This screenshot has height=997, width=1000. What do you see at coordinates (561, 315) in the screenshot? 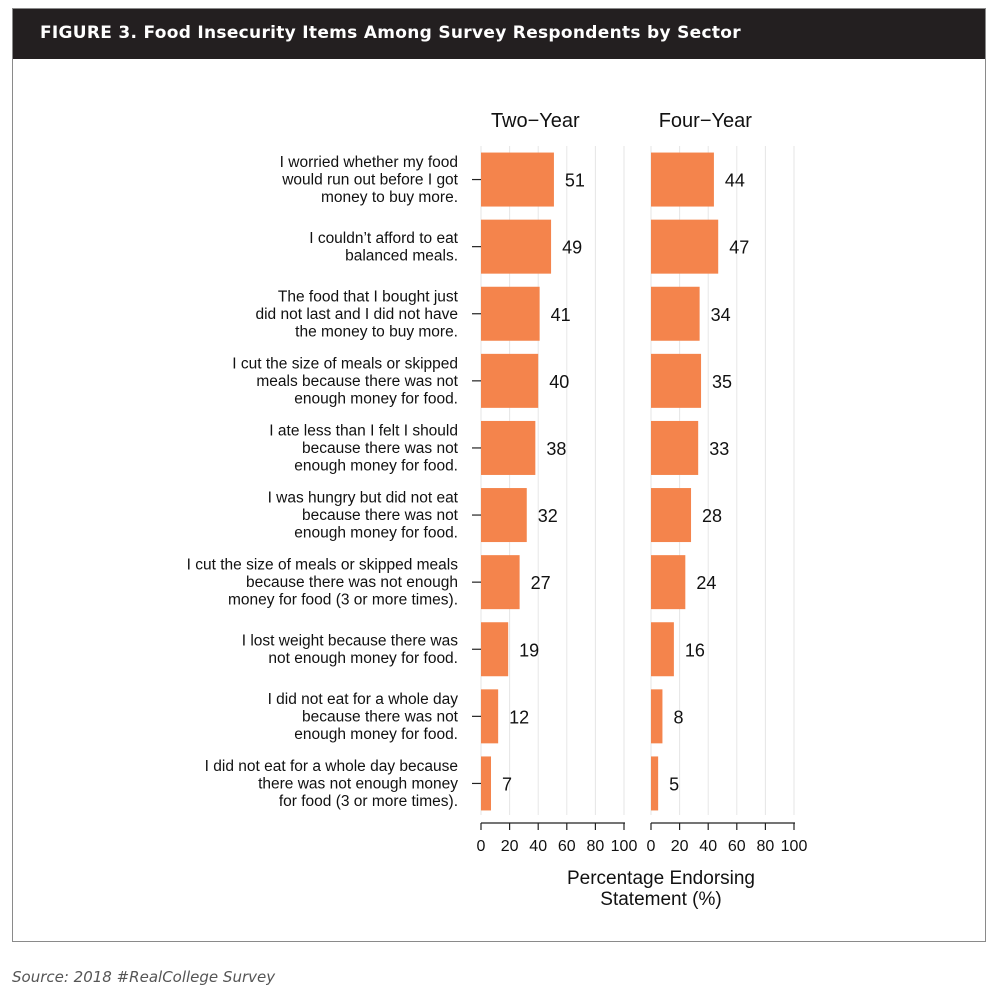
I see `data-label: 41` at bounding box center [561, 315].